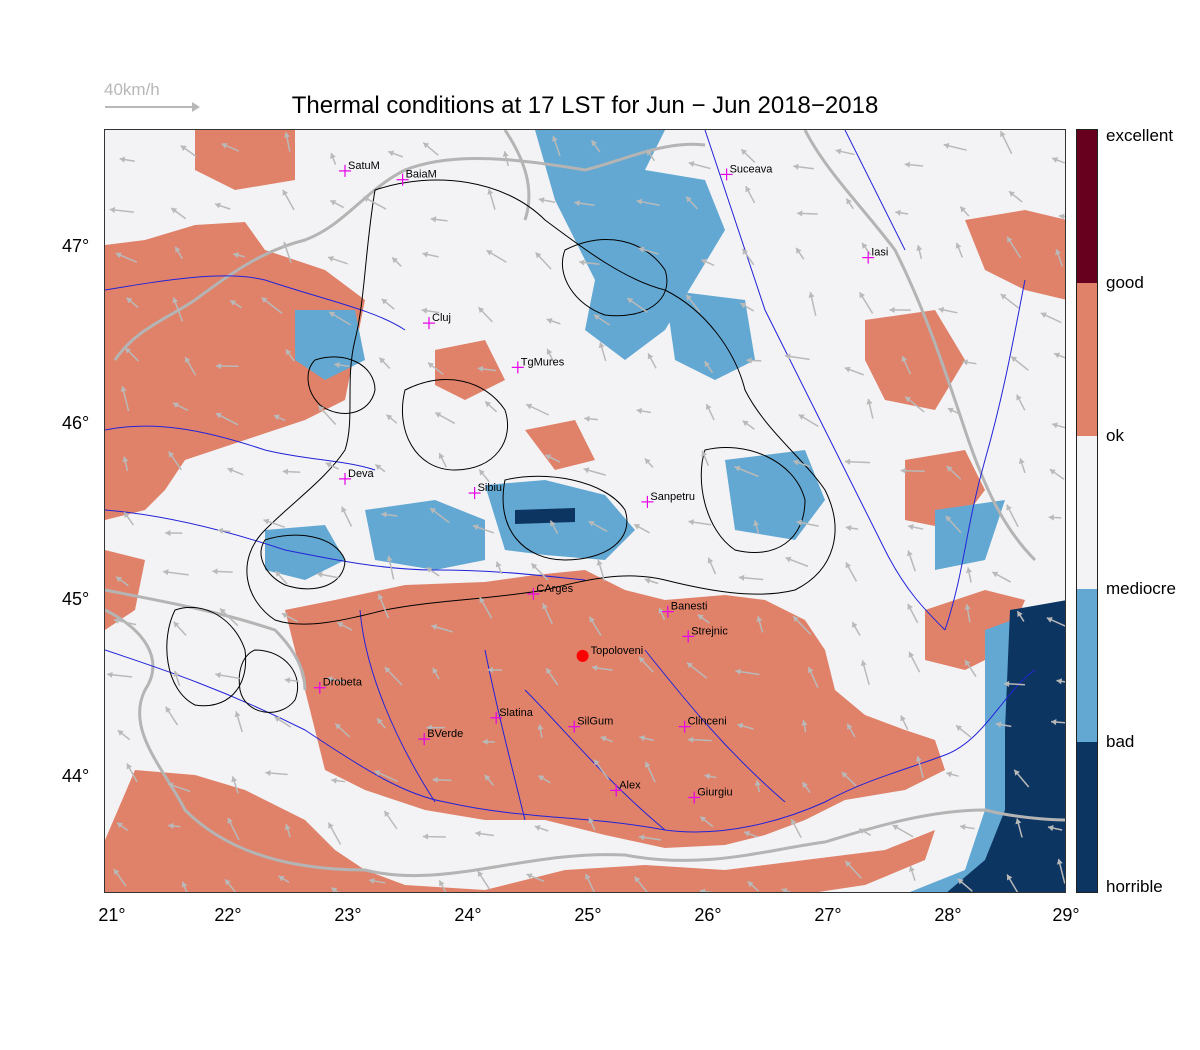  I want to click on city-label: TgMures, so click(543, 362).